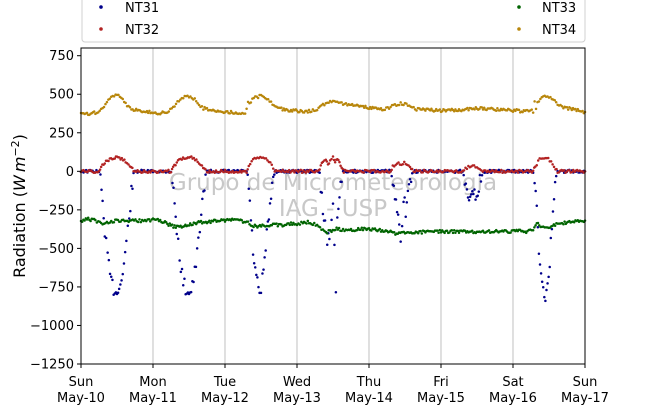  What do you see at coordinates (61, 56) in the screenshot?
I see `y-tick-label: 750` at bounding box center [61, 56].